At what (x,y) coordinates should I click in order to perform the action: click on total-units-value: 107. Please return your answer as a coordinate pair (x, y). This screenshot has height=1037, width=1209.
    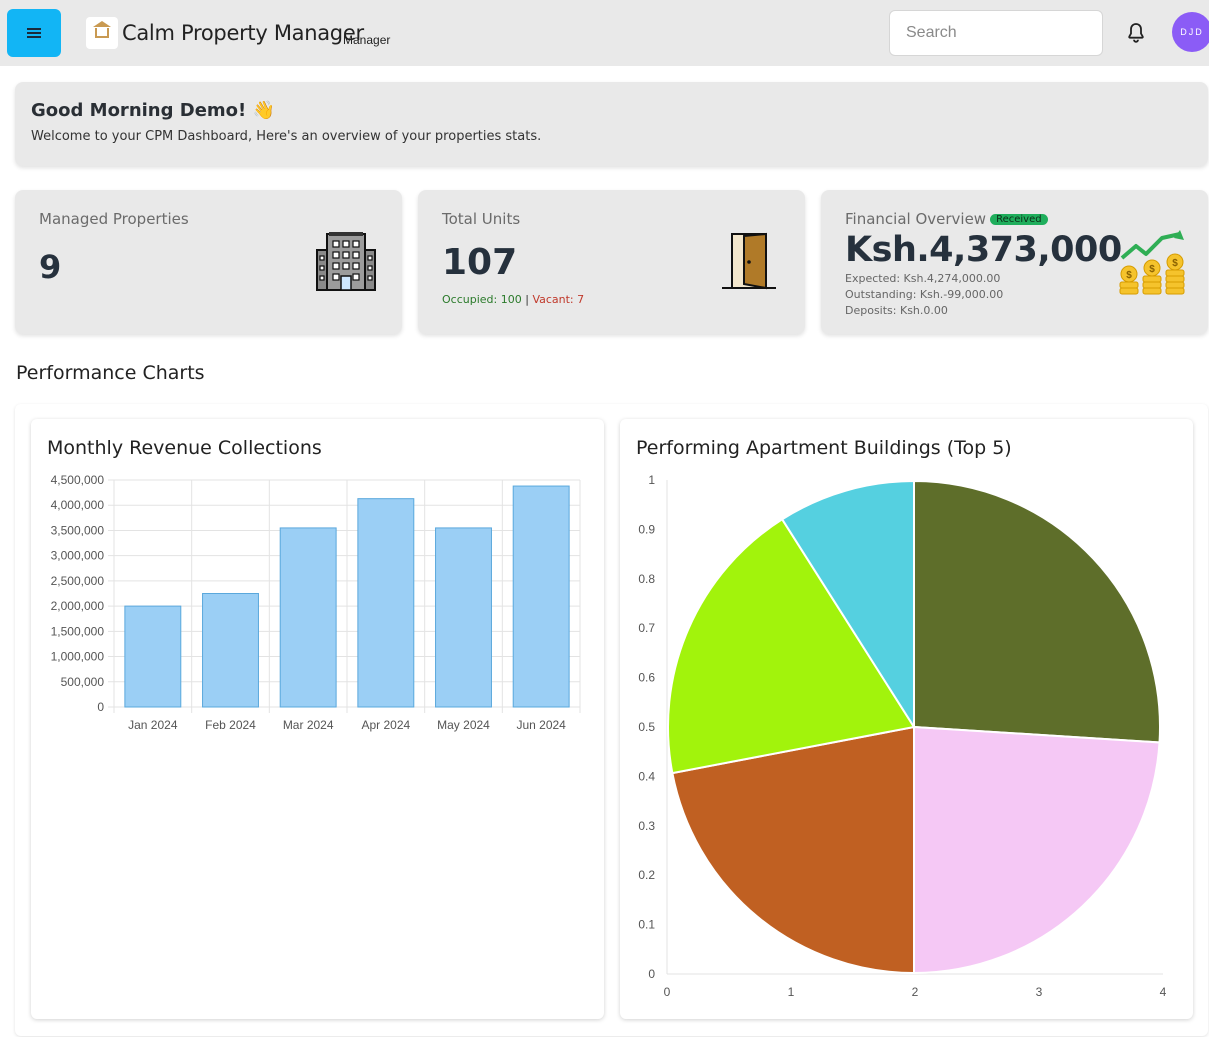
    Looking at the image, I should click on (480, 262).